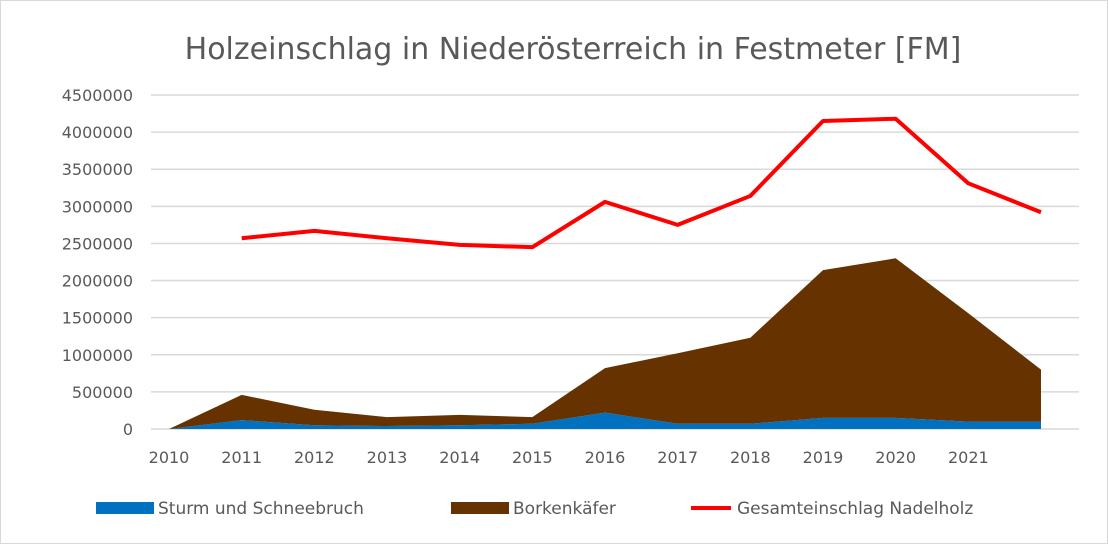 This screenshot has height=544, width=1108. What do you see at coordinates (97, 132) in the screenshot?
I see `y-tick-label: 4000000` at bounding box center [97, 132].